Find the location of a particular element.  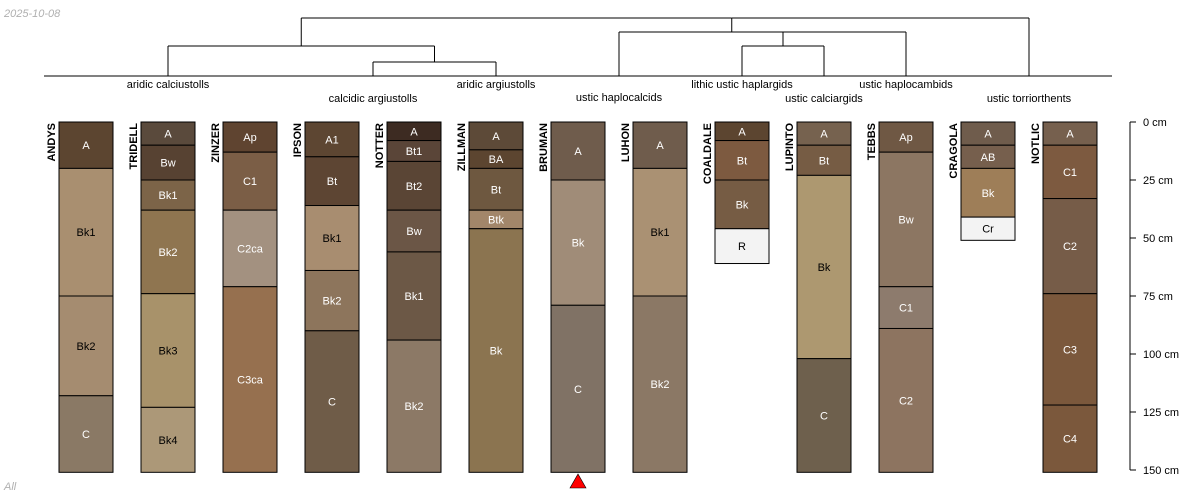

horizon-label-notter-bk2: Bk2 is located at coordinates (414, 407).